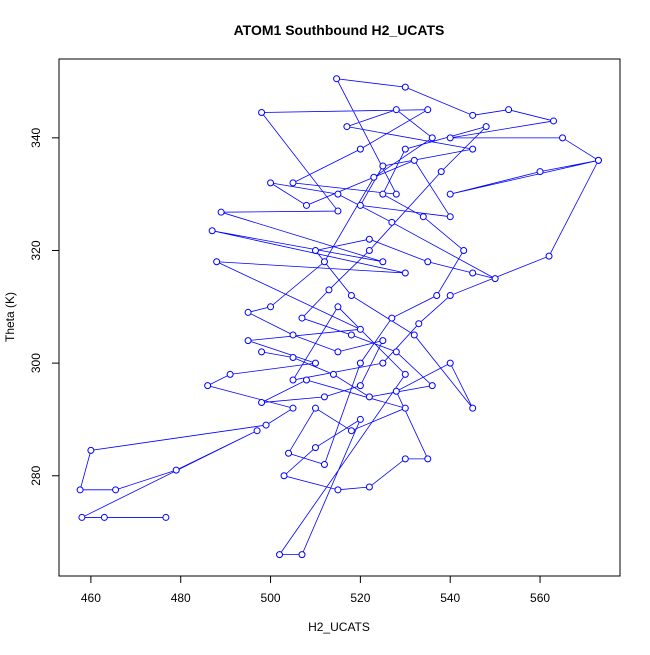  I want to click on x-tick-label: 480, so click(181, 598).